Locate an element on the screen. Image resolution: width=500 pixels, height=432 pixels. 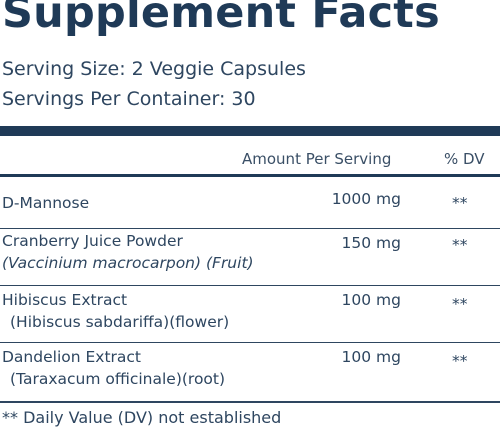
ingredient-name: D-Mannose is located at coordinates (46, 203).